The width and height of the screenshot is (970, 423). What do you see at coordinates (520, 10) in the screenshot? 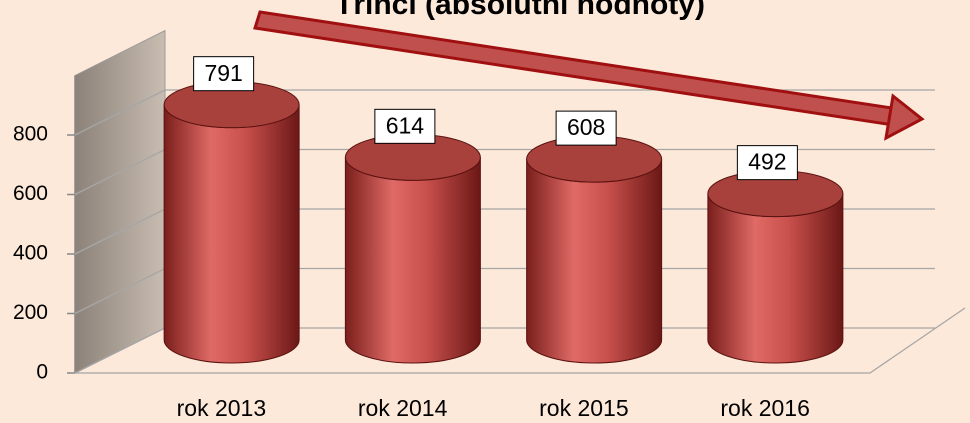
I see `chart-title: Třinci (absolutní hodnoty)` at bounding box center [520, 10].